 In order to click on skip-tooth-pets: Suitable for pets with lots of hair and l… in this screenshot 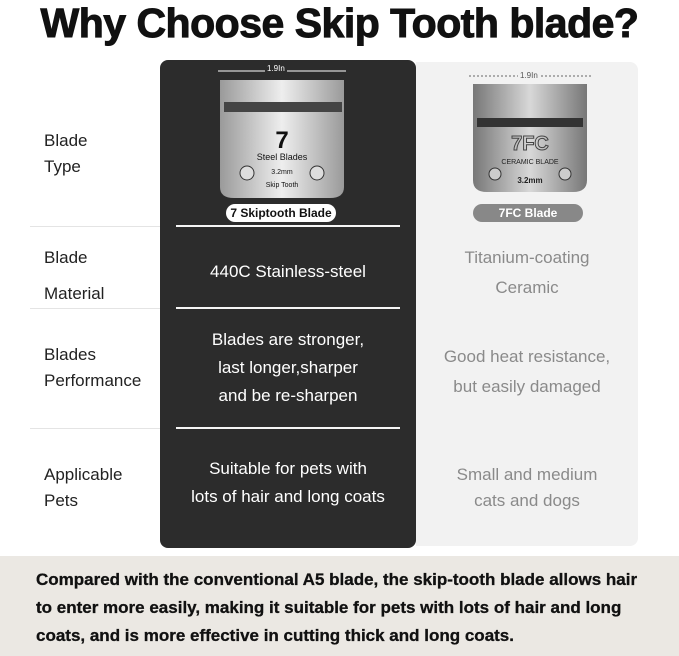, I will do `click(288, 482)`.